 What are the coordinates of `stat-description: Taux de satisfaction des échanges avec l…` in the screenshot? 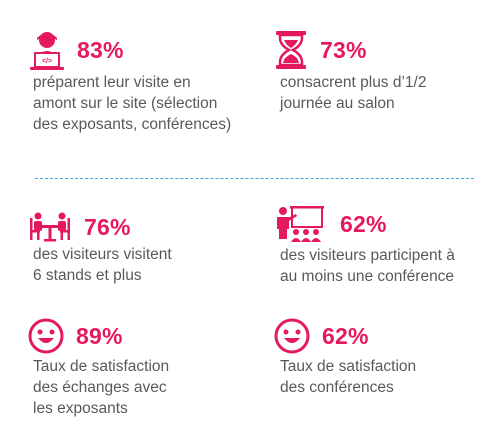 It's located at (98, 387).